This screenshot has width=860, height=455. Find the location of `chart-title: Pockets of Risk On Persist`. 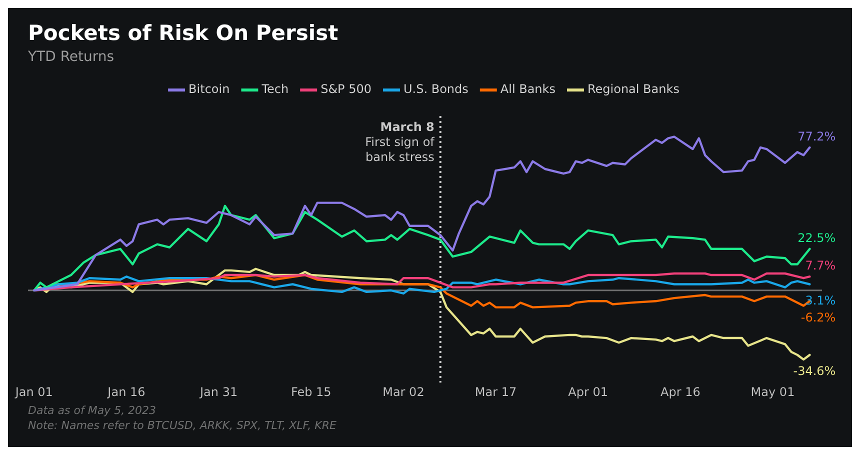

chart-title: Pockets of Risk On Persist is located at coordinates (183, 33).